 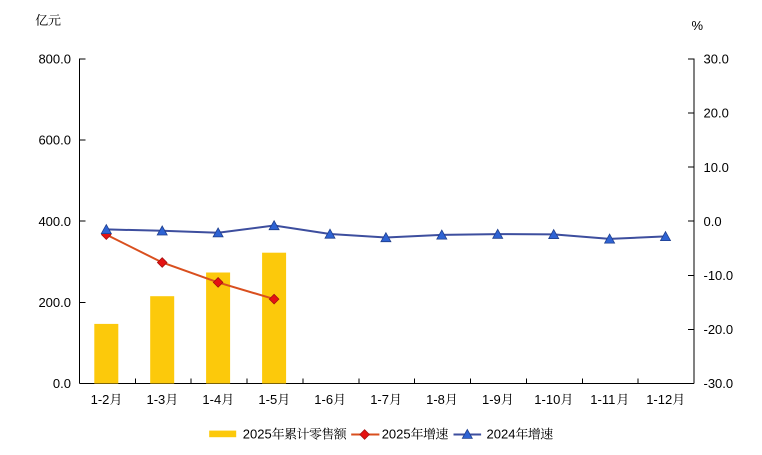 What do you see at coordinates (323, 399) in the screenshot?
I see `svg-text: 1-6` at bounding box center [323, 399].